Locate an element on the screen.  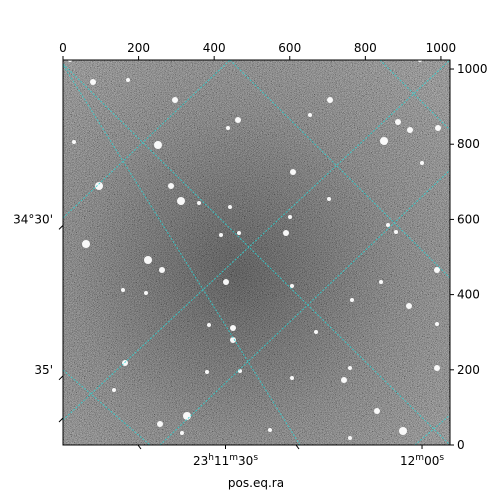
right-tick-label: 200 is located at coordinates (468, 370).